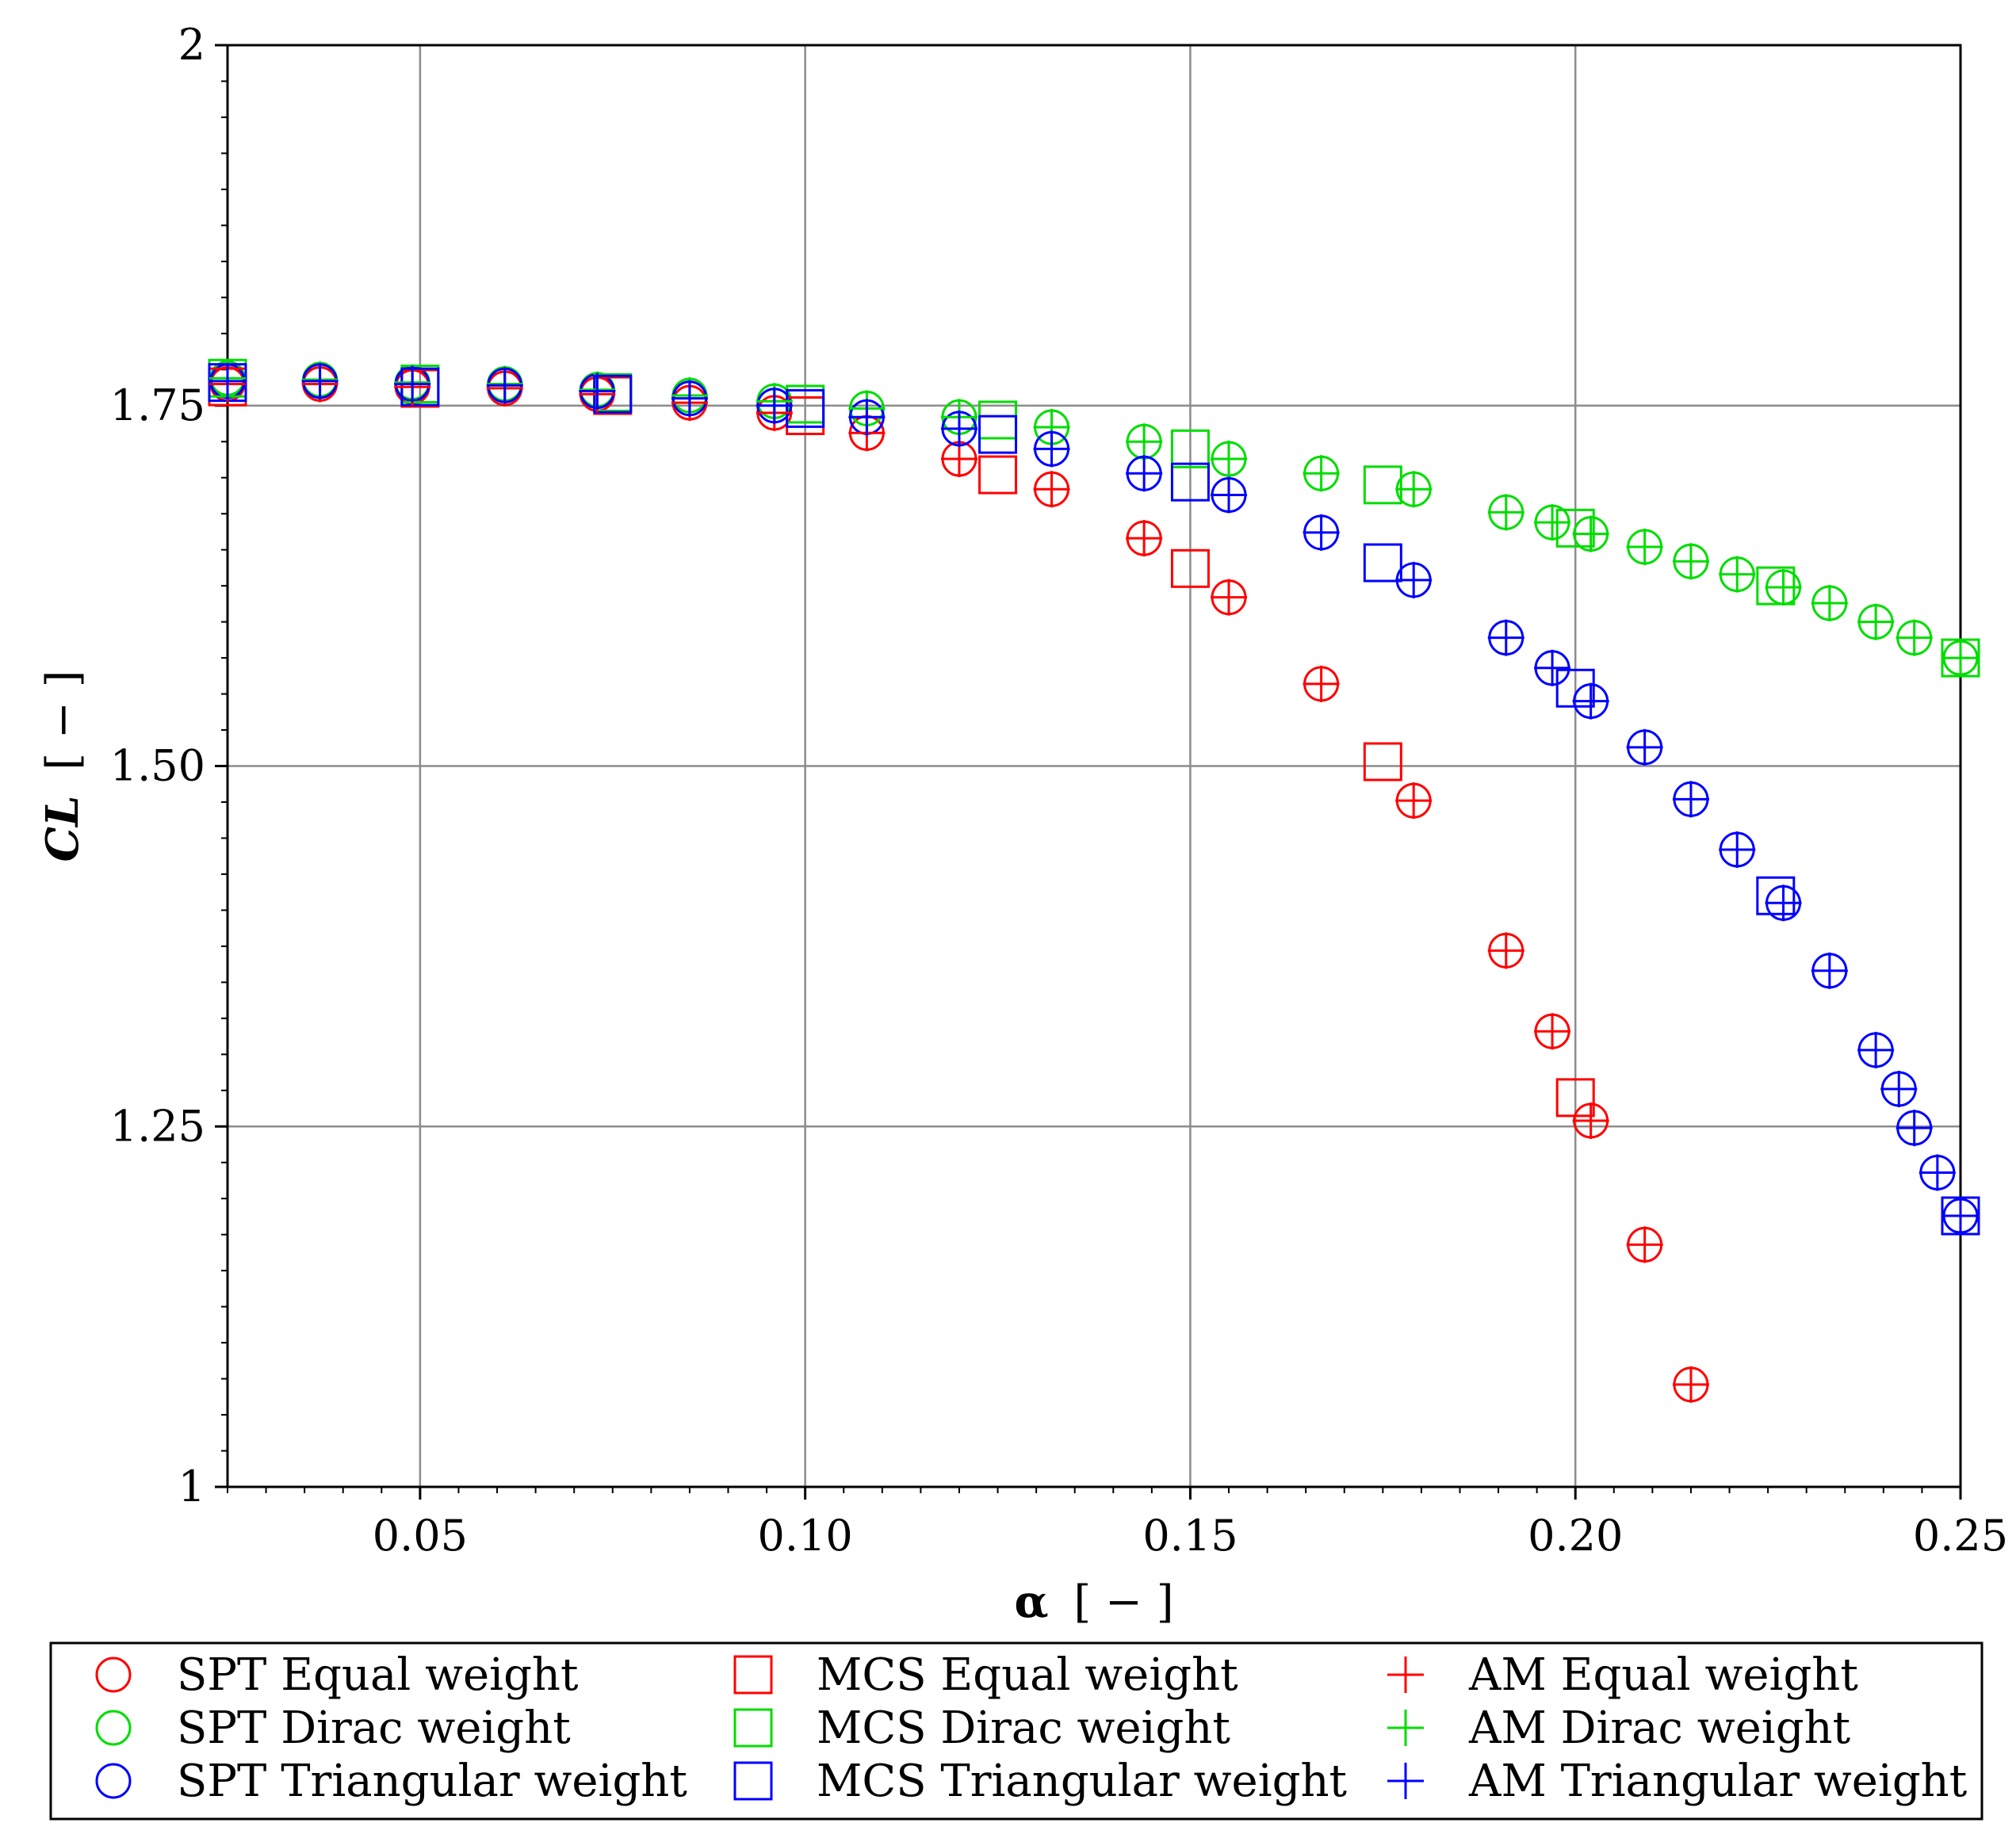 The width and height of the screenshot is (2016, 1838). Describe the element at coordinates (1093, 1602) in the screenshot. I see `x-axis-title: α [ − ]` at that location.